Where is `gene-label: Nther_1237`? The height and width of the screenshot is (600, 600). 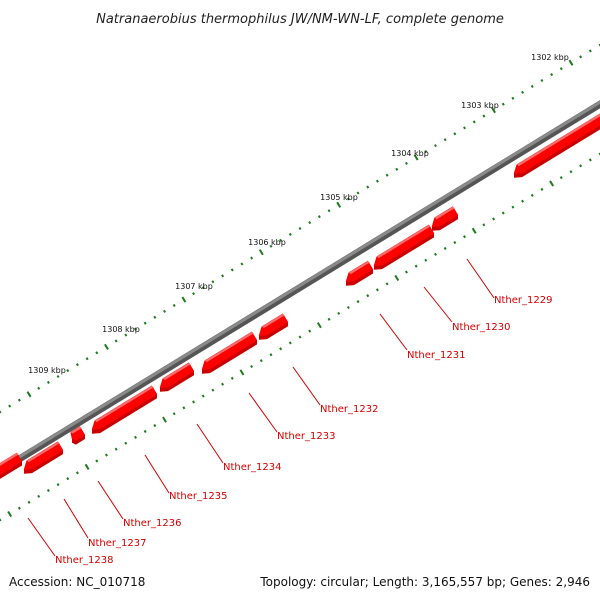
gene-label: Nther_1237 is located at coordinates (117, 543).